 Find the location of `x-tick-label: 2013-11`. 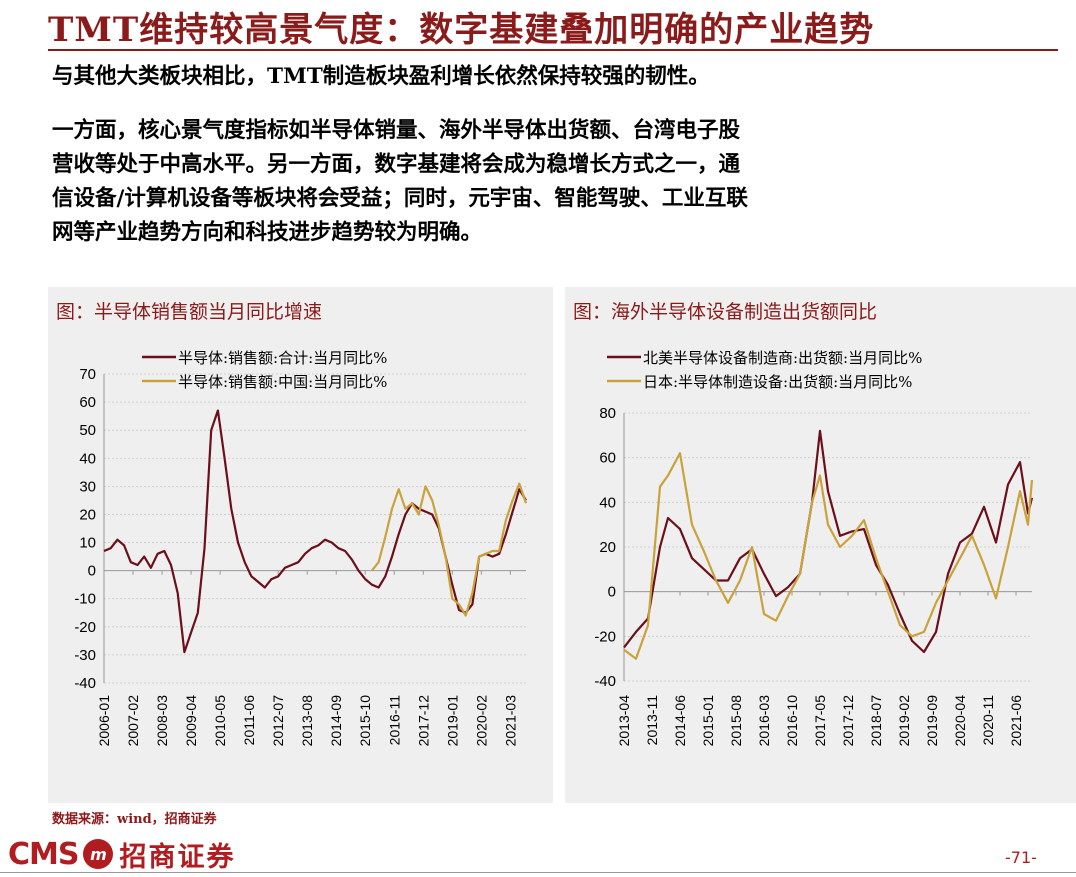

x-tick-label: 2013-11 is located at coordinates (652, 720).